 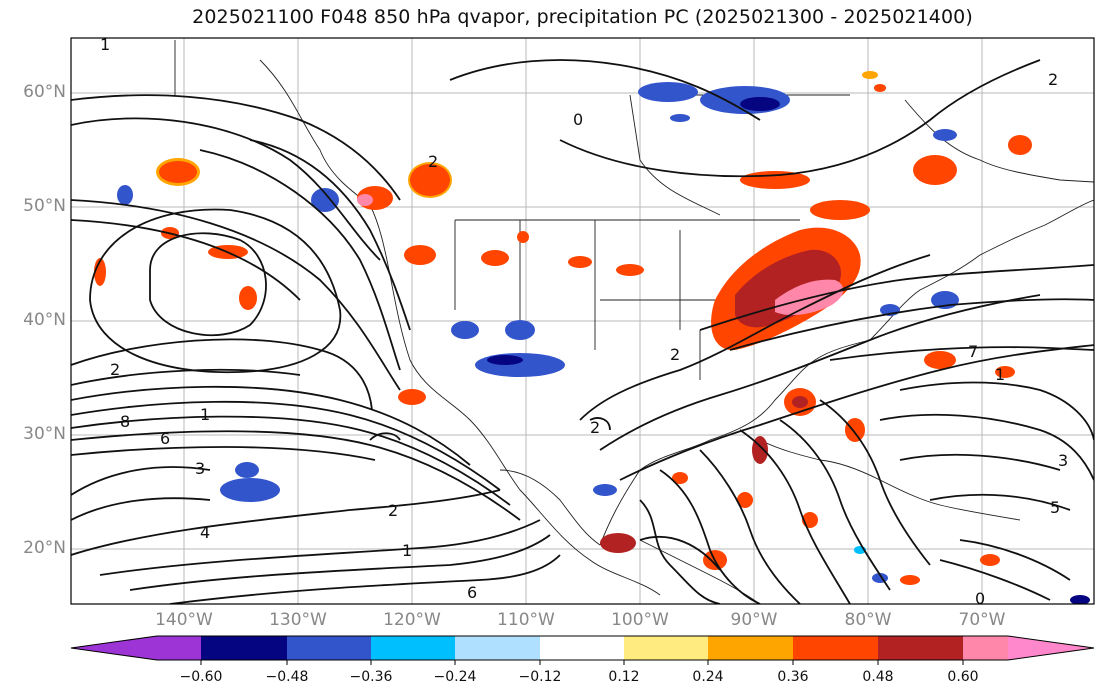 I want to click on colorbar-tick-label: 0.24, so click(x=708, y=677).